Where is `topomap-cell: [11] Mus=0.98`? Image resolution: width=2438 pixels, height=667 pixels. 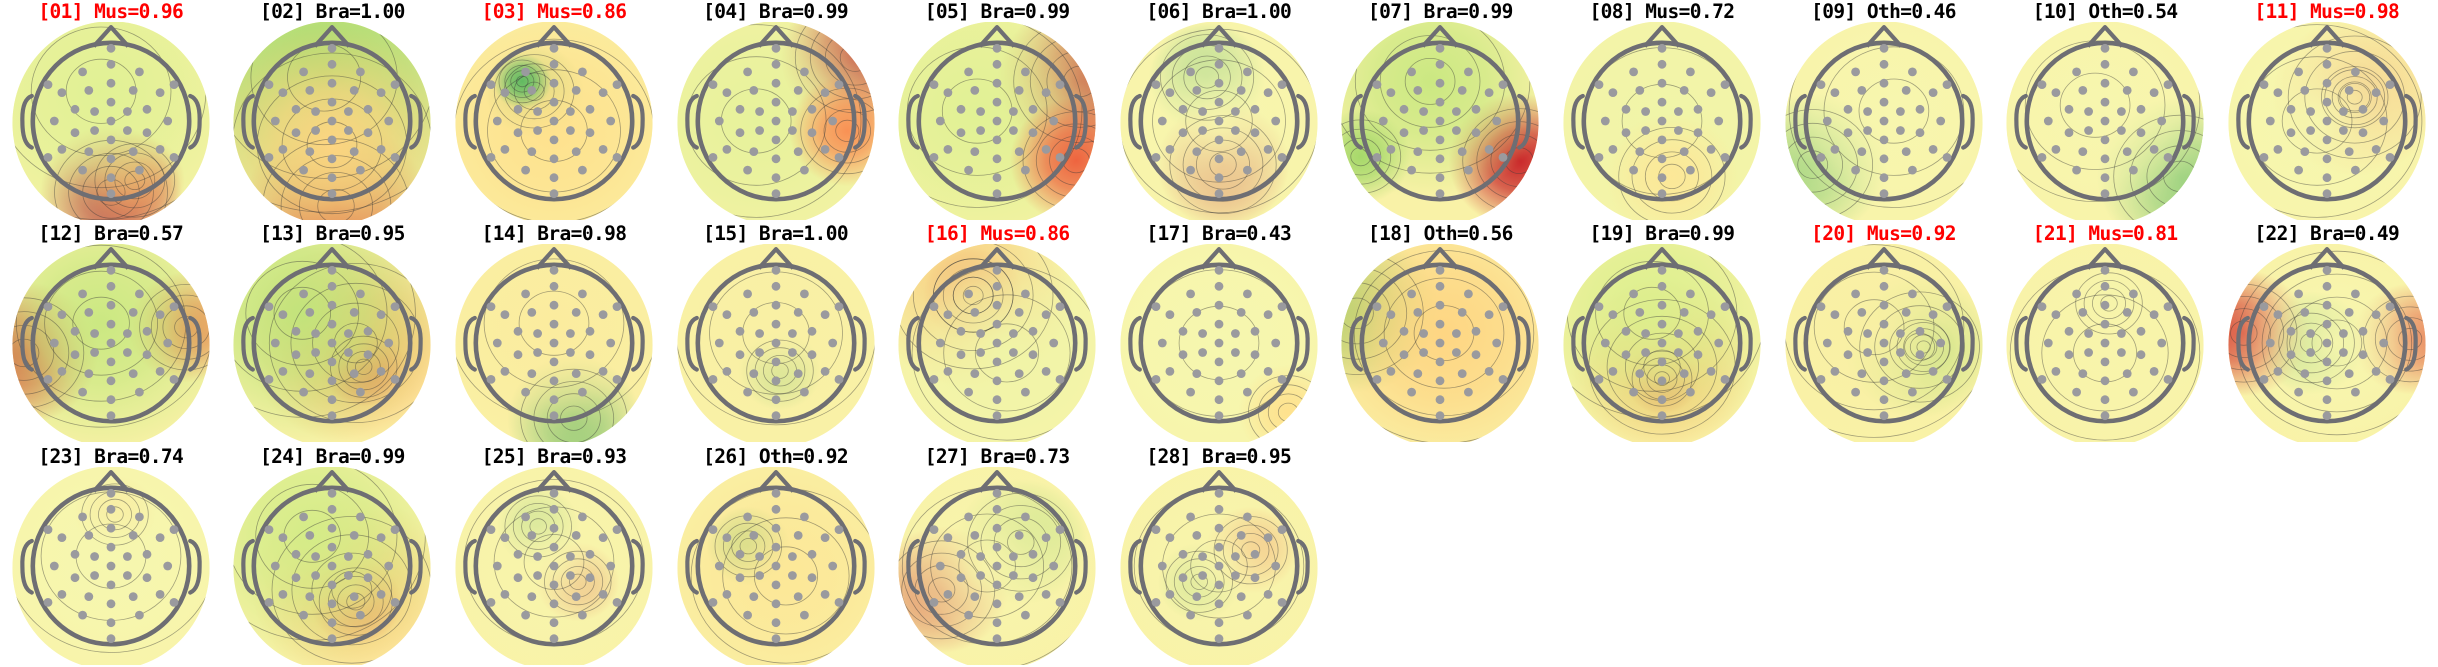
topomap-cell: [11] Mus=0.98 is located at coordinates (2327, 111).